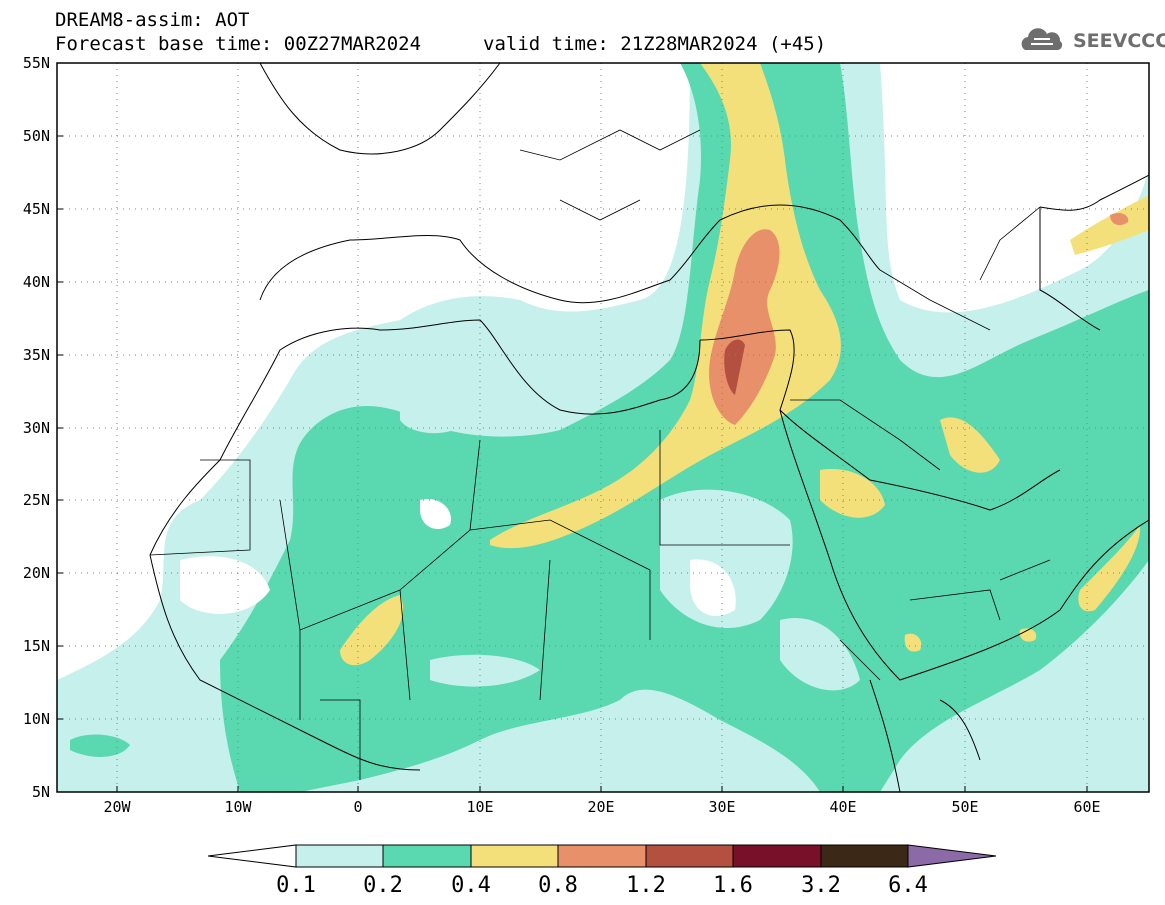 Image resolution: width=1165 pixels, height=905 pixels. I want to click on colorbar, so click(602, 856).